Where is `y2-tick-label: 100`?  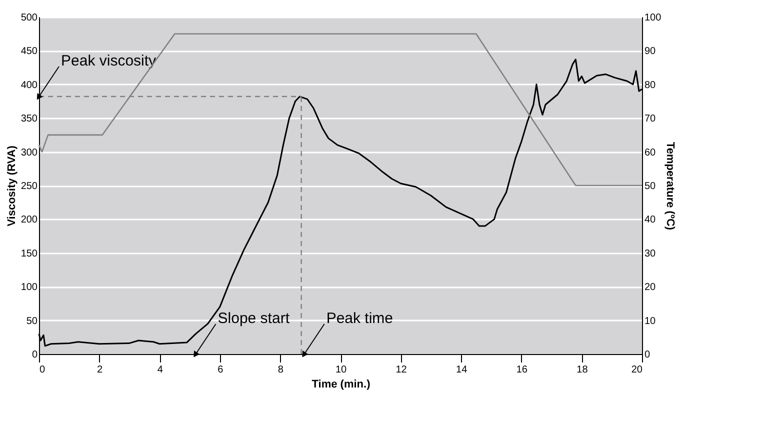
y2-tick-label: 100 is located at coordinates (653, 18).